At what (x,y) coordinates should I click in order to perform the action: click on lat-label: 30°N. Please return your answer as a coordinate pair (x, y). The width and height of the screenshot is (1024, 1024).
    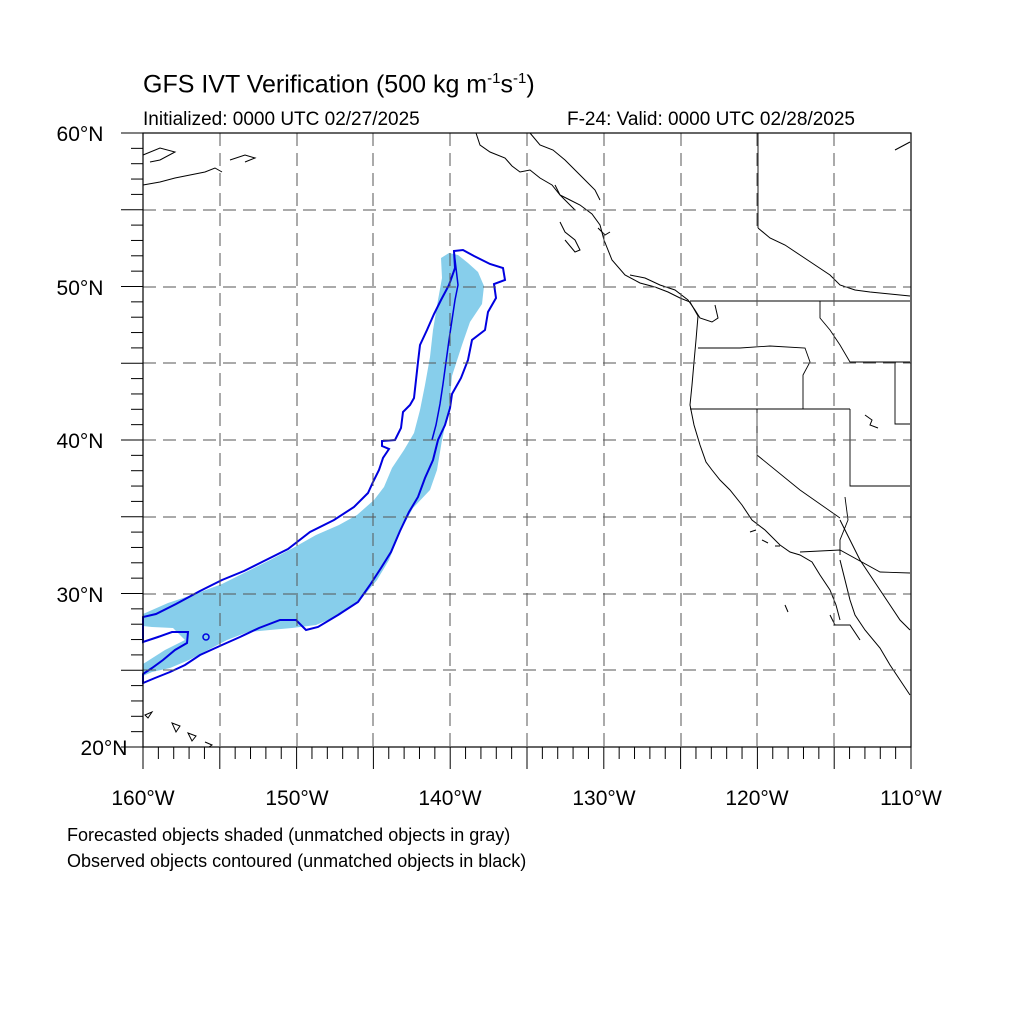
    Looking at the image, I should click on (80, 595).